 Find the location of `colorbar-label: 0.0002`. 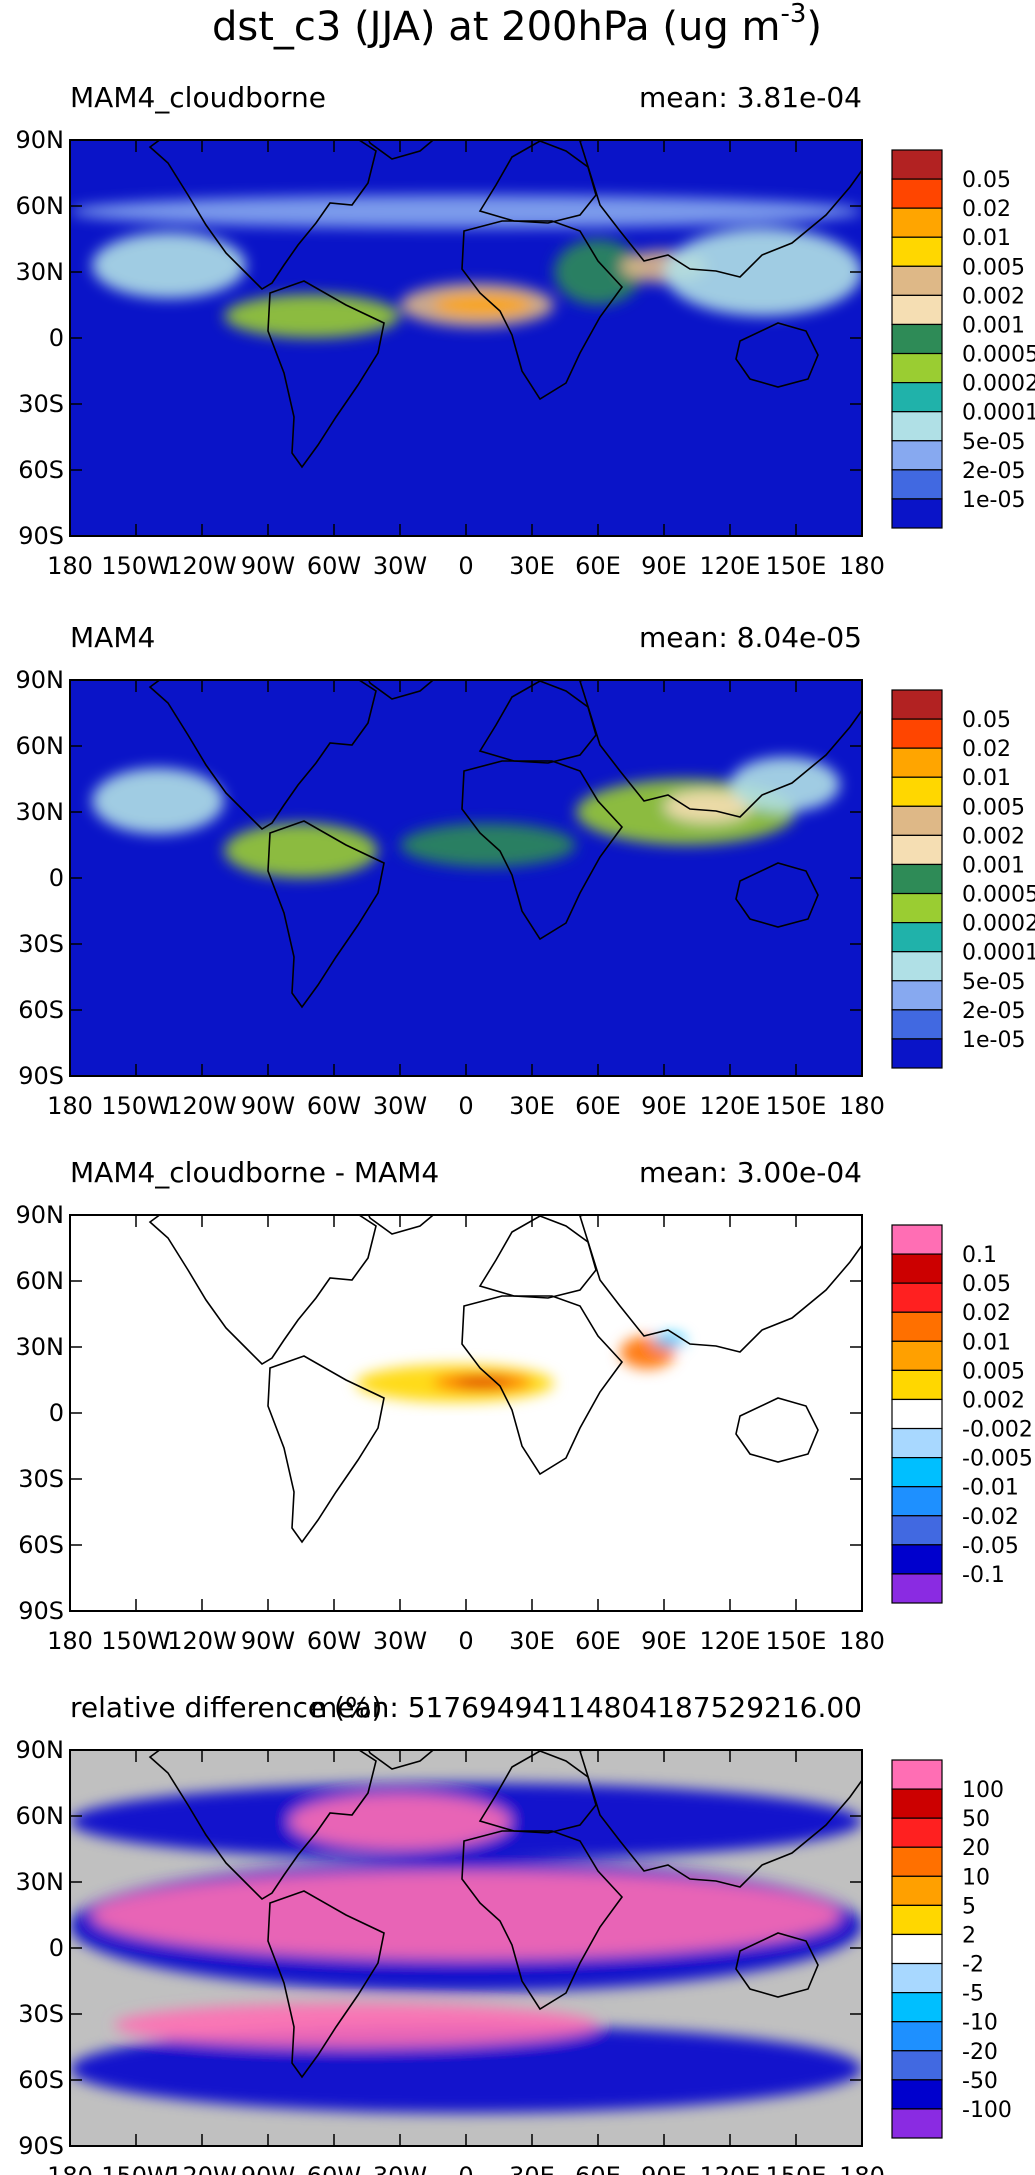

colorbar-label: 0.0002 is located at coordinates (998, 384).